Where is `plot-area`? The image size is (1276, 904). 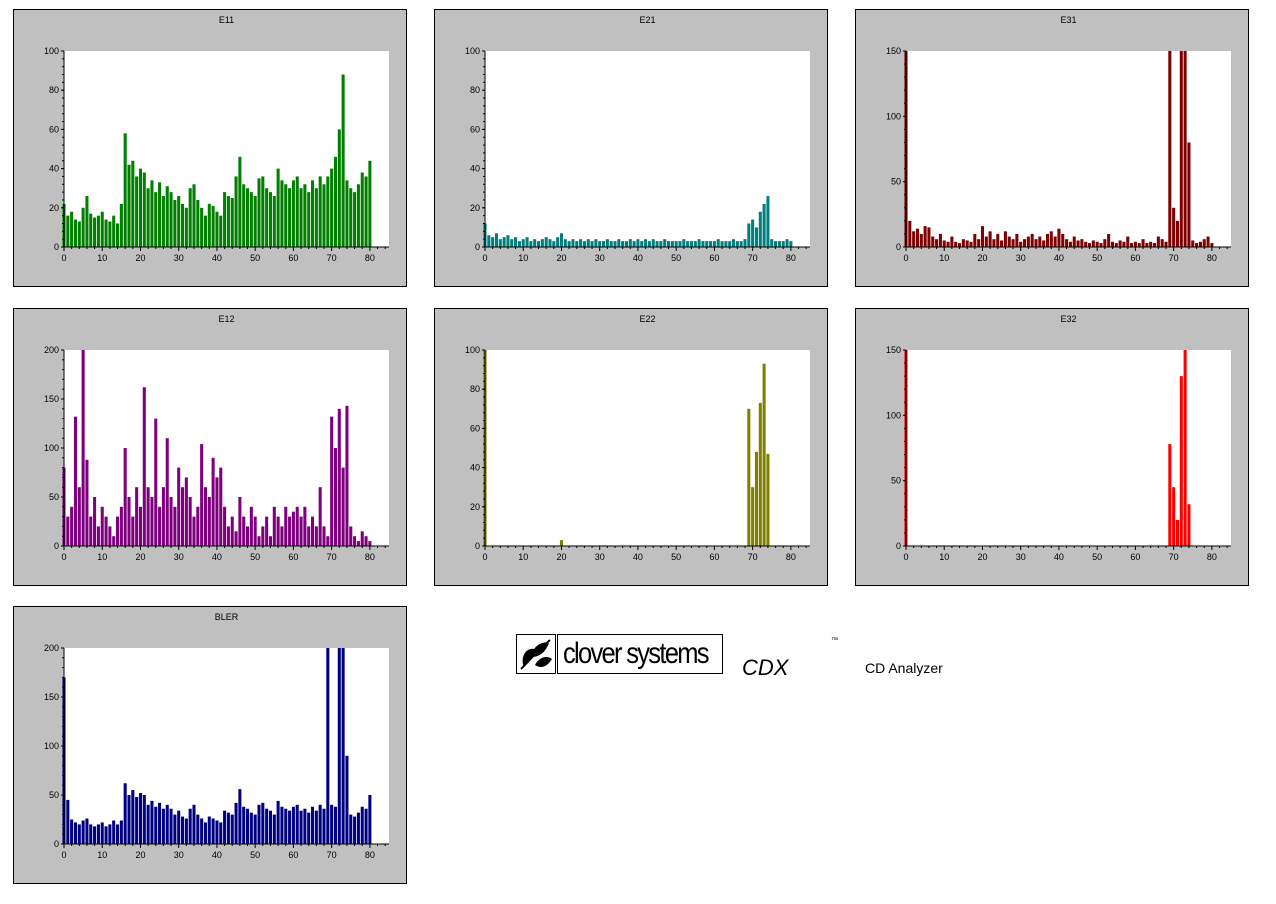
plot-area is located at coordinates (1068, 448).